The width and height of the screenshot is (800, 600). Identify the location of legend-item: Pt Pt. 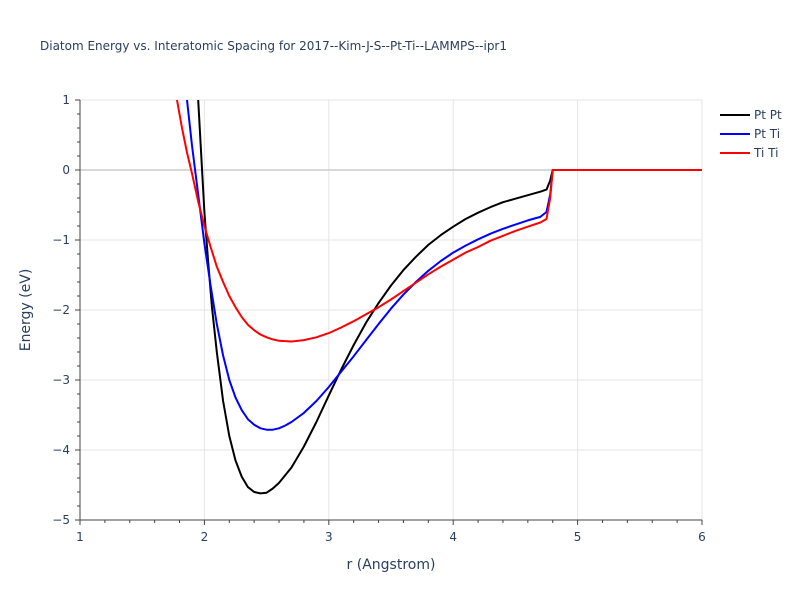
(751, 115).